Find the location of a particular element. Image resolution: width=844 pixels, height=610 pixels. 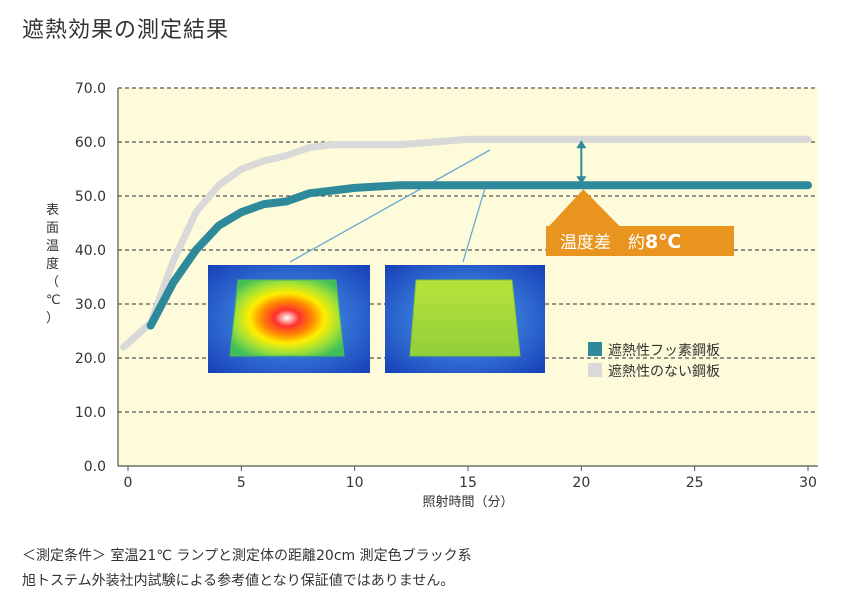

y-tick-label: 10.0 is located at coordinates (90, 413).